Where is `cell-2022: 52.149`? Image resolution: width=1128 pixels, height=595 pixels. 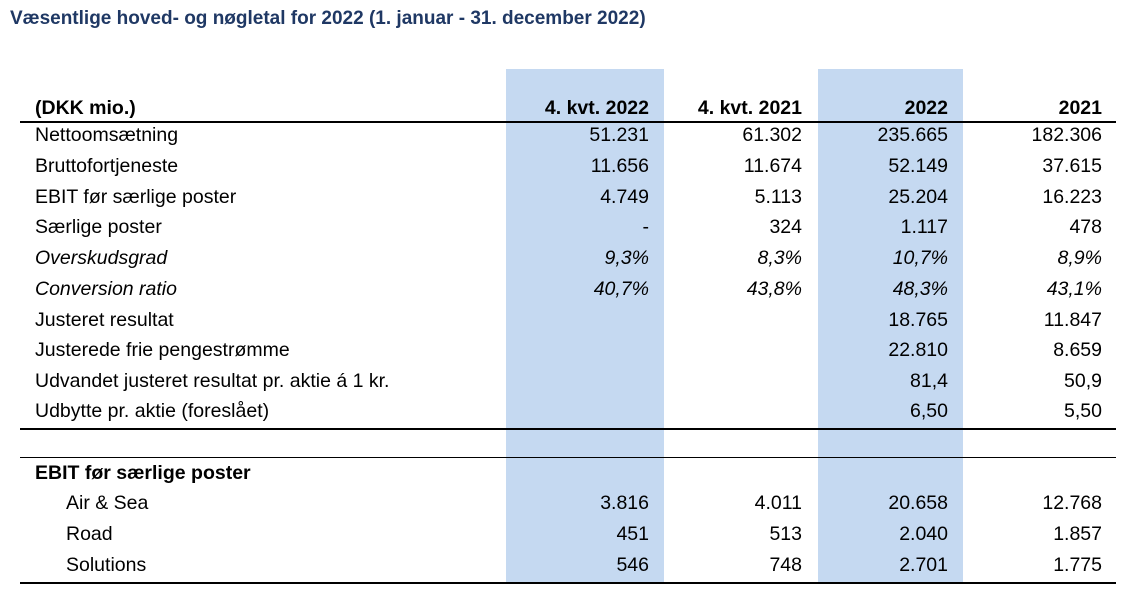 cell-2022: 52.149 is located at coordinates (918, 166).